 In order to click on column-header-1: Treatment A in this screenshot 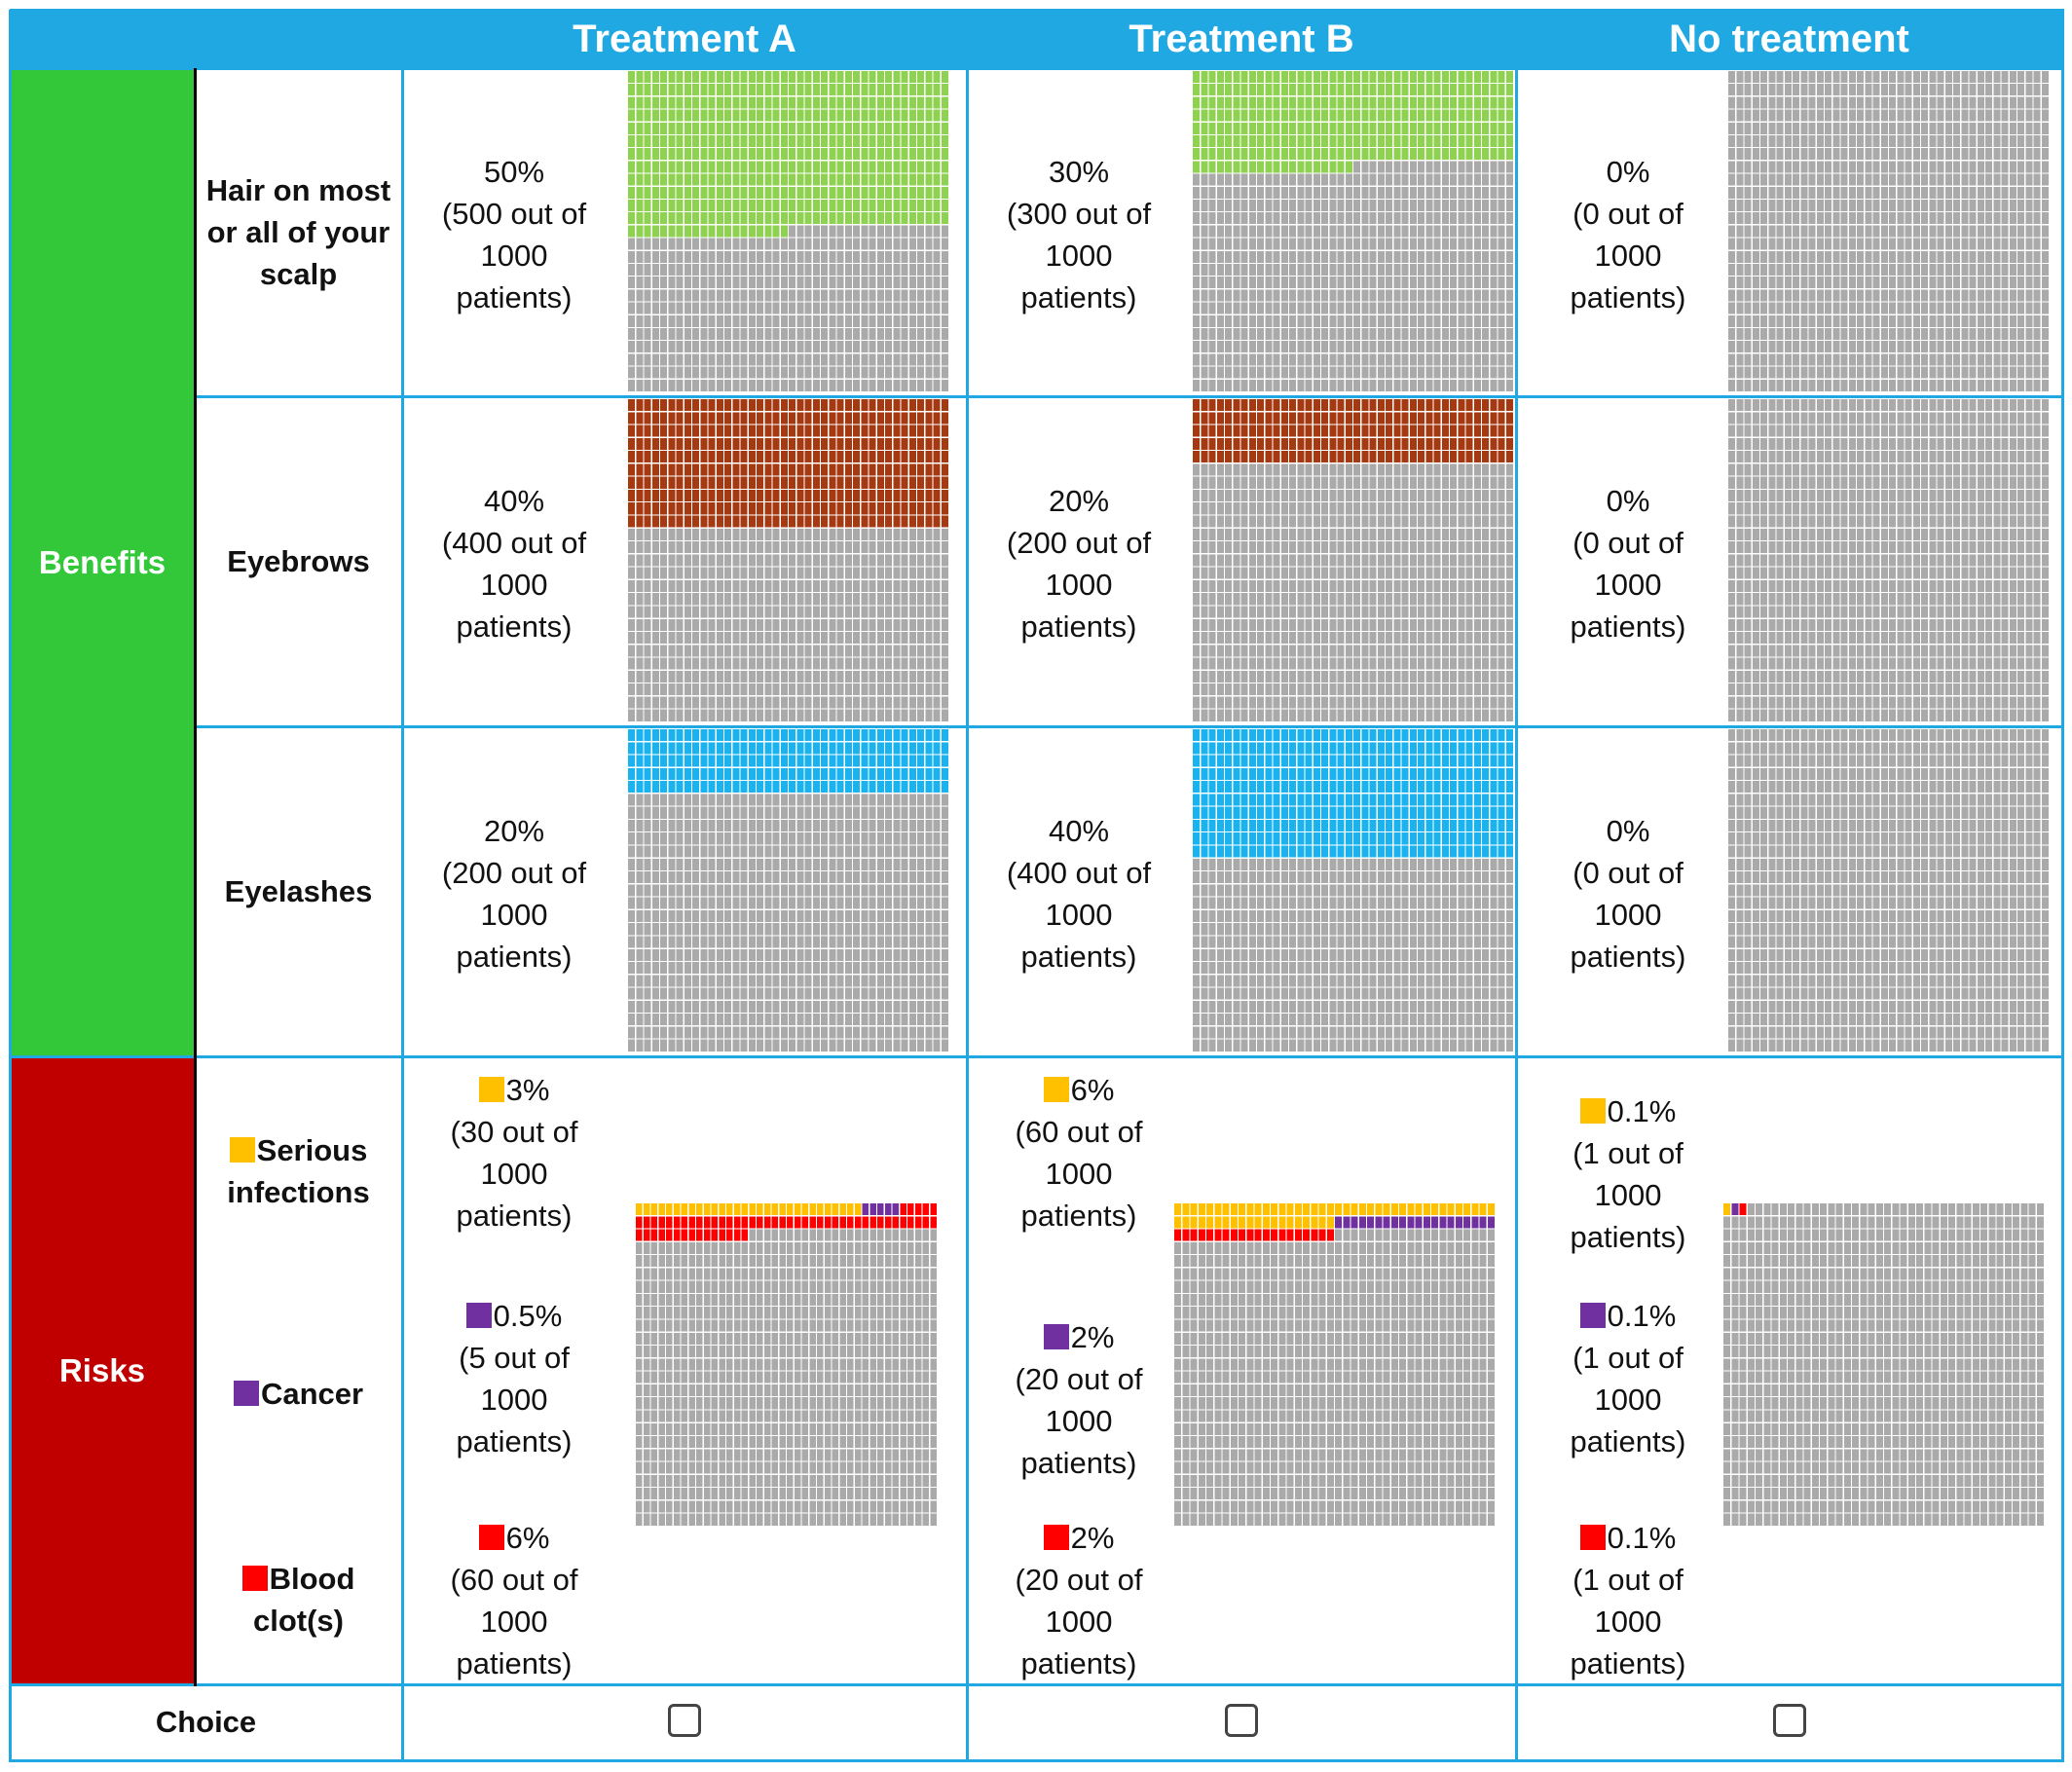, I will do `click(684, 39)`.